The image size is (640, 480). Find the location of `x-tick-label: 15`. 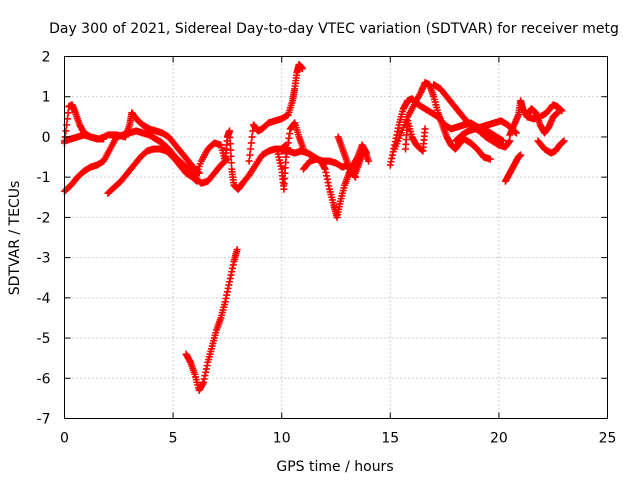

x-tick-label: 15 is located at coordinates (390, 439).